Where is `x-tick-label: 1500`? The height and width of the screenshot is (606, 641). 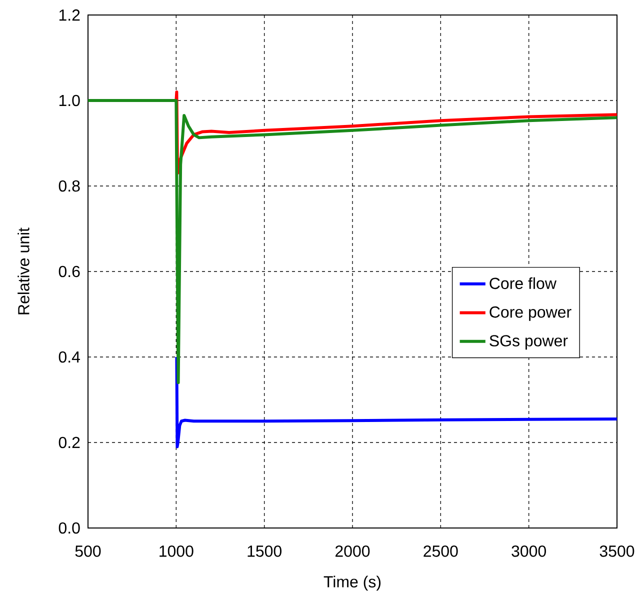 x-tick-label: 1500 is located at coordinates (265, 551).